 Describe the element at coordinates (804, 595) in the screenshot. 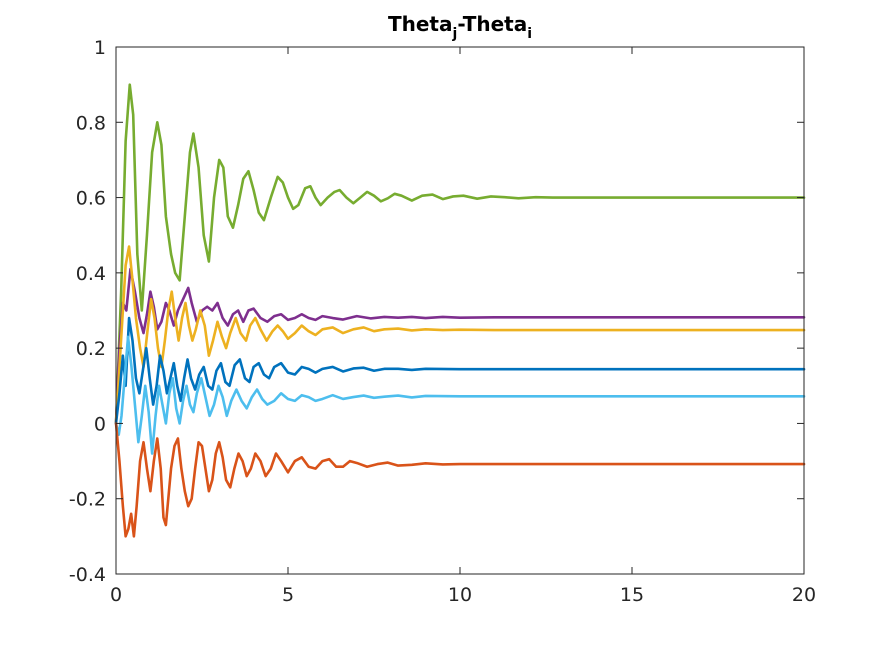

I see `x-tick-label-4: 20` at that location.